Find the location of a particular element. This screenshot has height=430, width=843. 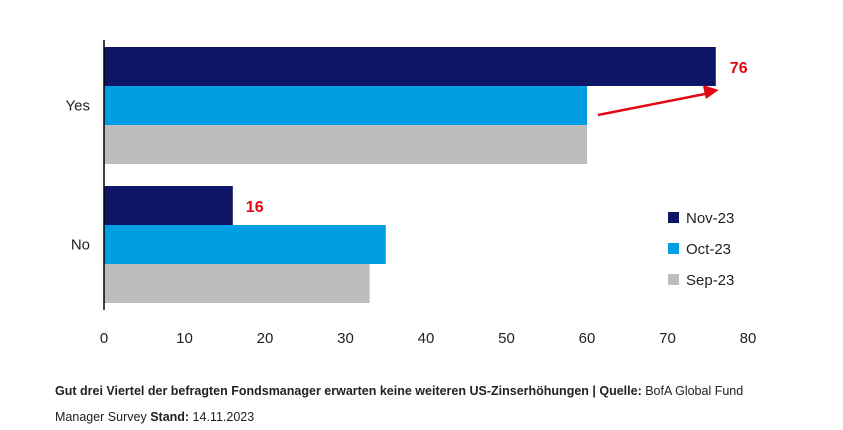

x-tick-label: 20 is located at coordinates (265, 338).